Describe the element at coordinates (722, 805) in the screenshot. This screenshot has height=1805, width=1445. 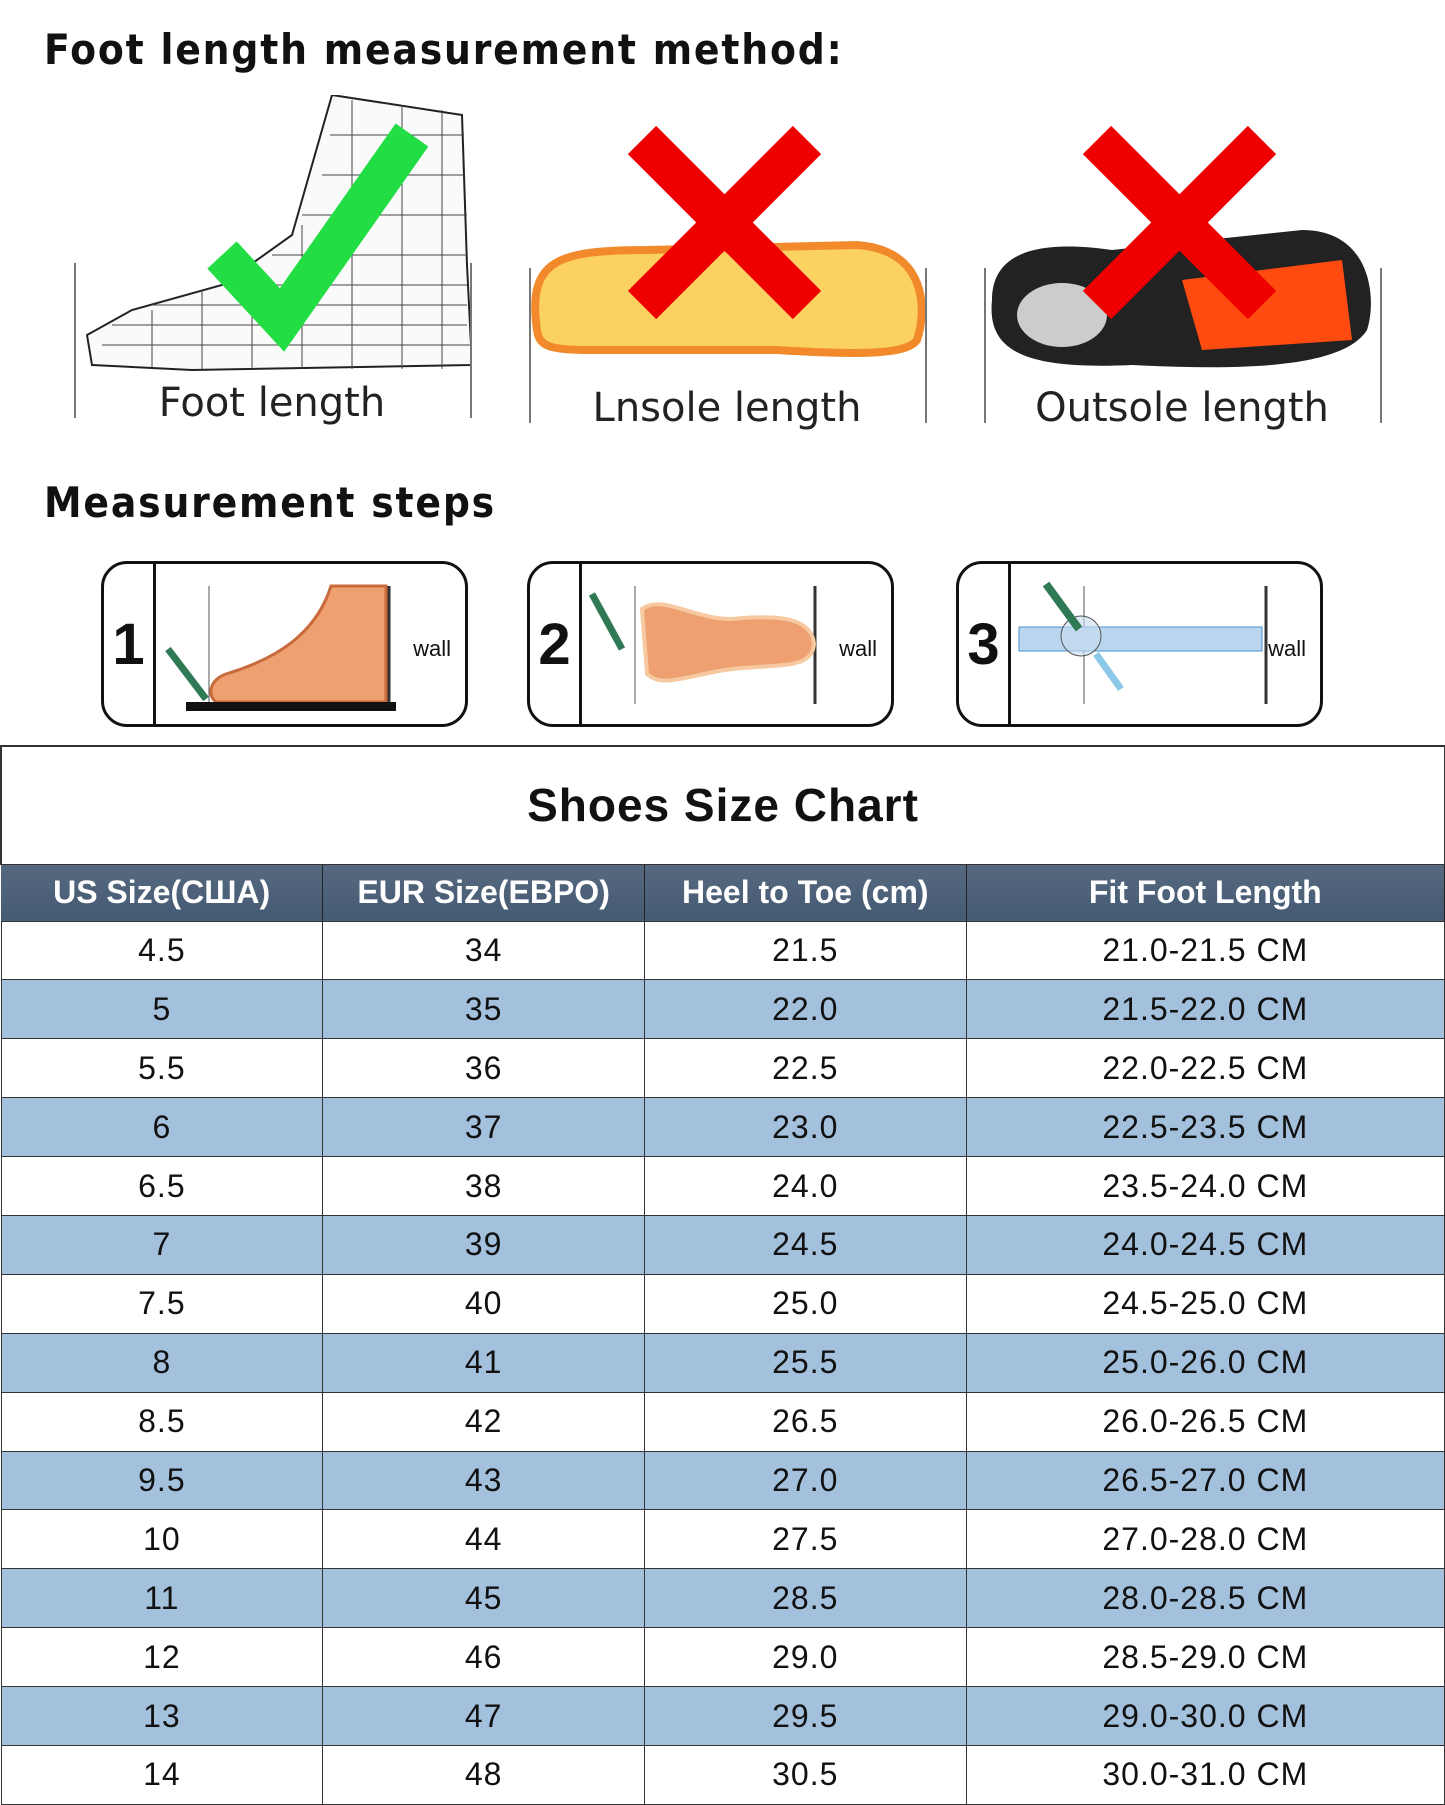
I see `table-title: Shoes Size Chart` at that location.